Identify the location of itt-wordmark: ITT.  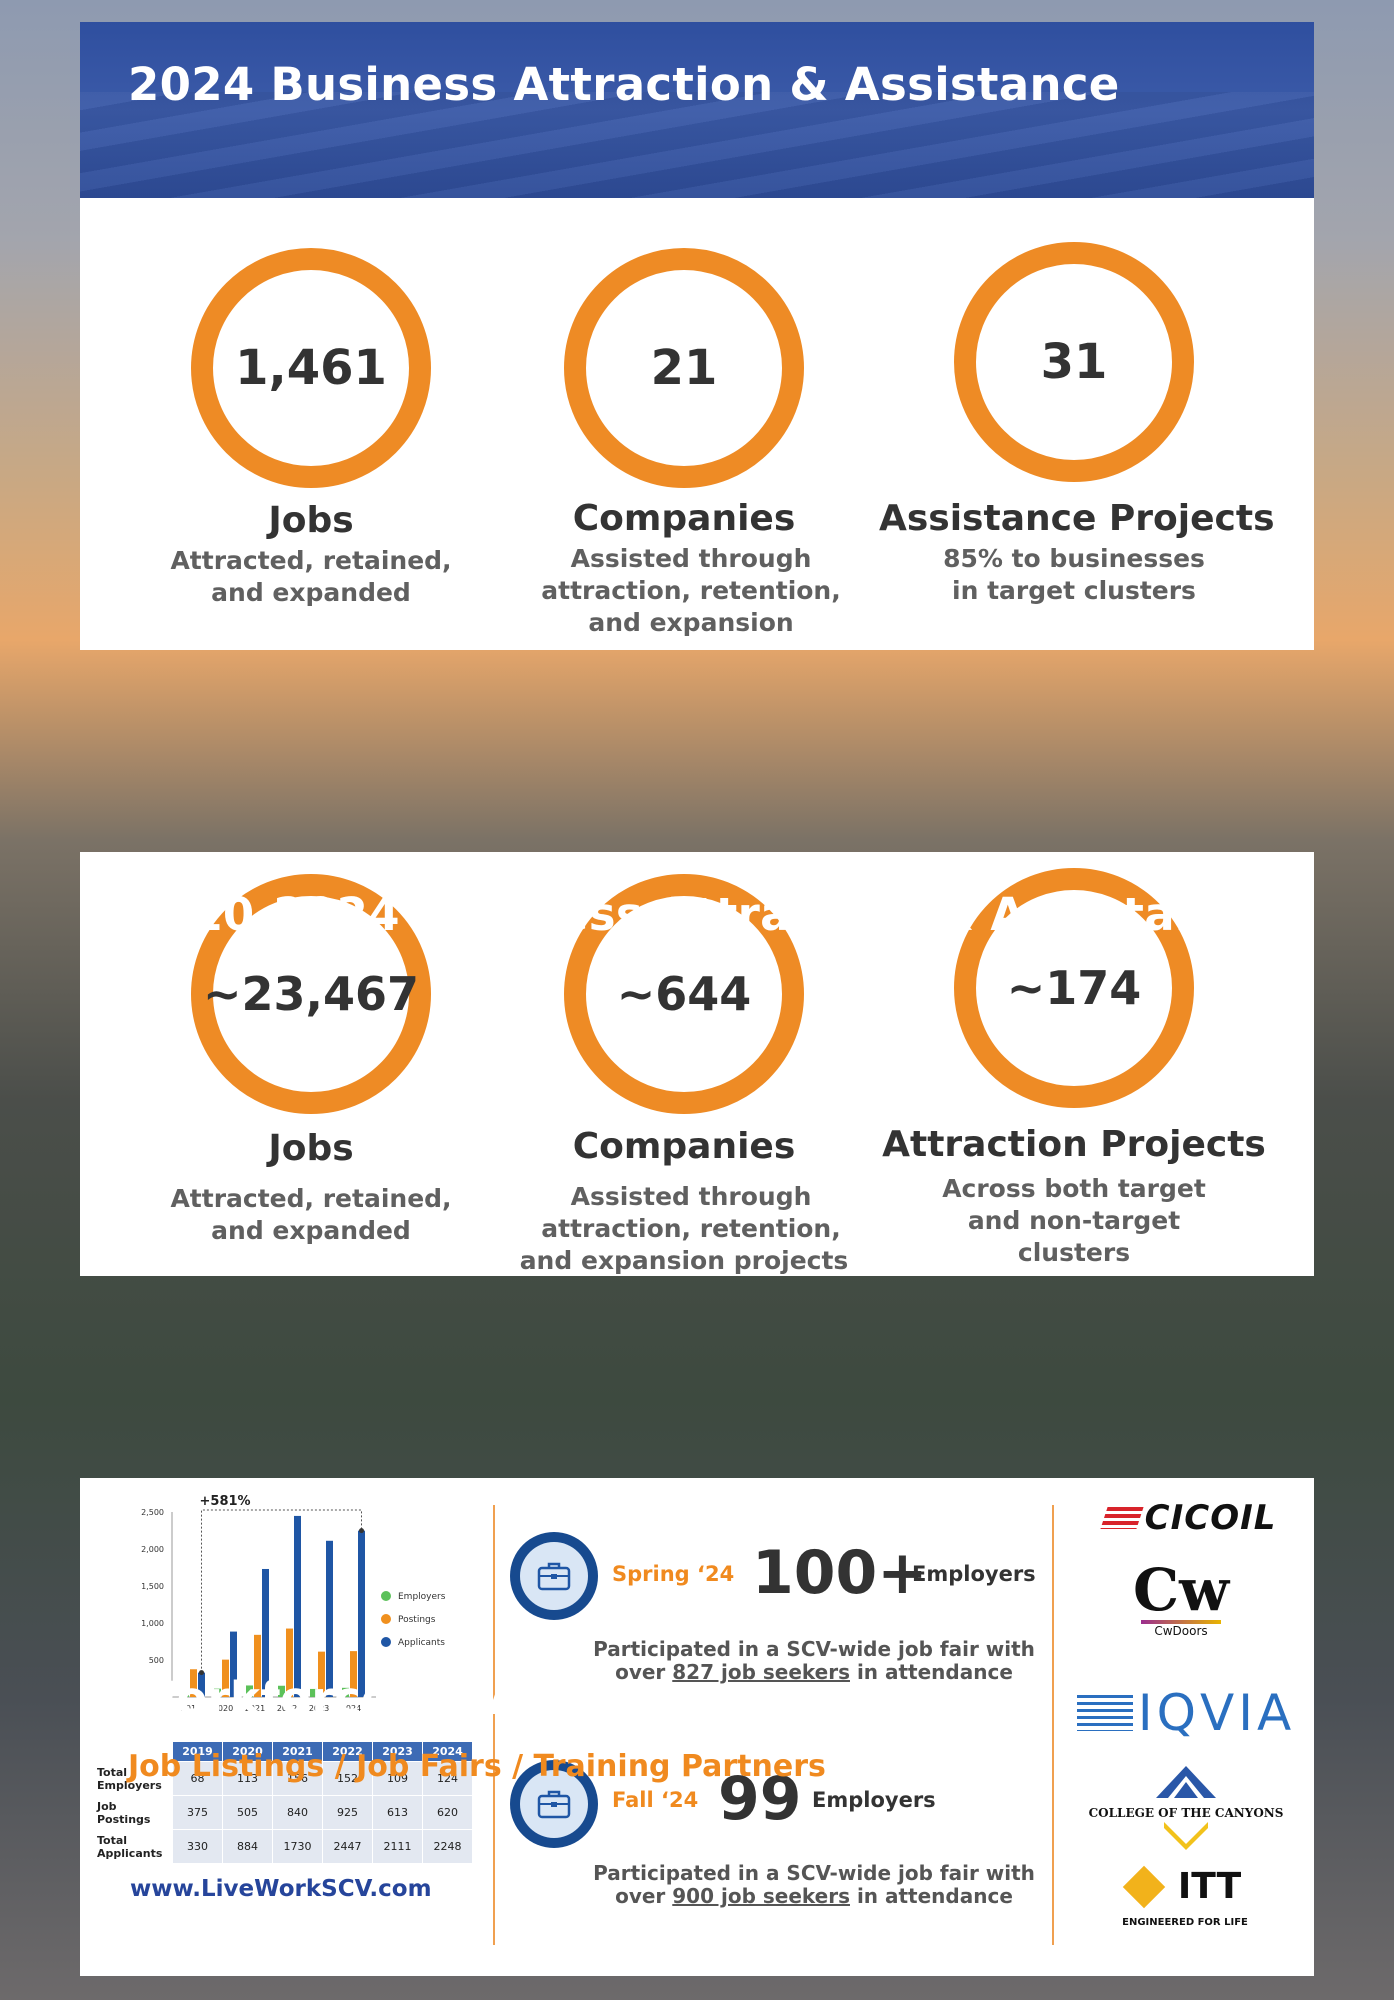
(1209, 1886).